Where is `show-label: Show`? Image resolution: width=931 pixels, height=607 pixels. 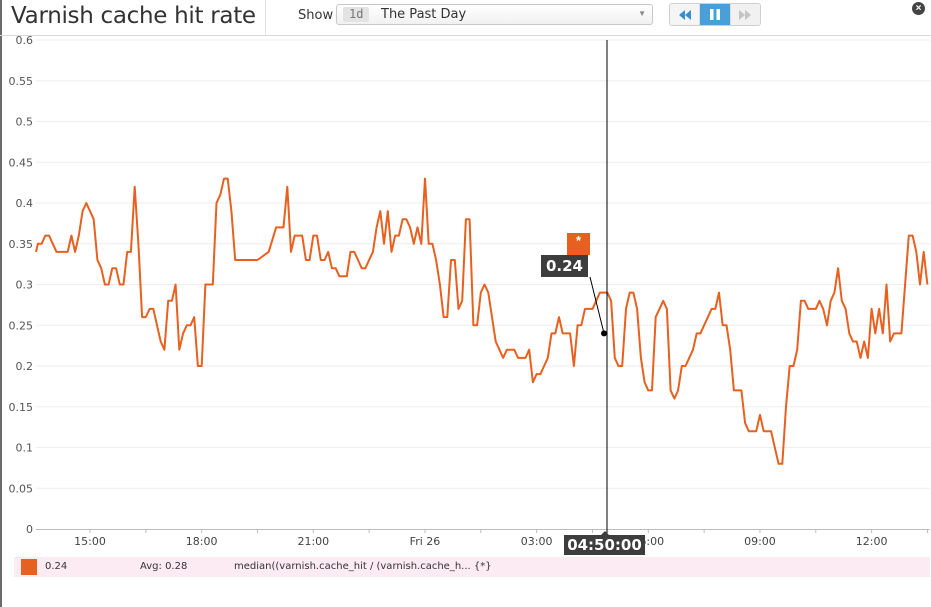
show-label: Show is located at coordinates (316, 15).